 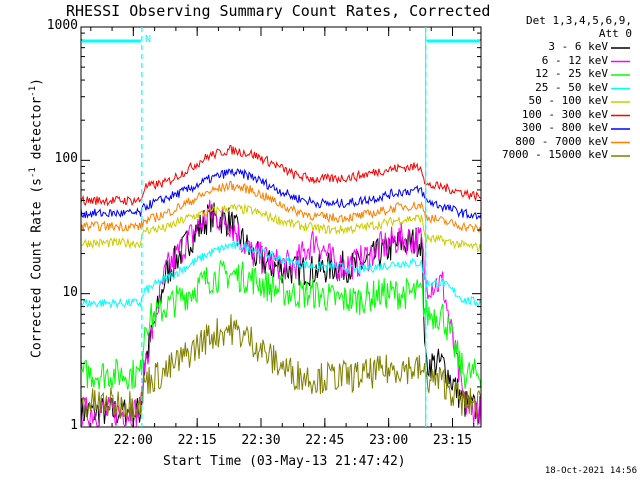 I want to click on legend-label: 12 - 25 keV, so click(x=571, y=73).